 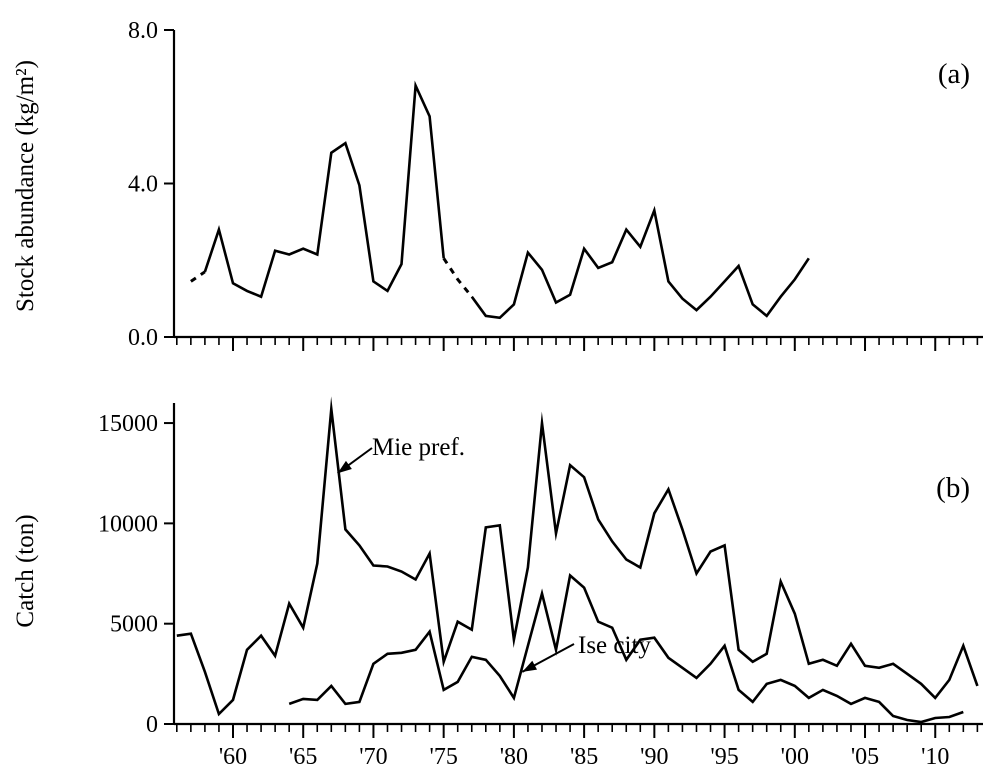 I want to click on annotation-mie-pref-arrow-head, so click(x=344, y=467).